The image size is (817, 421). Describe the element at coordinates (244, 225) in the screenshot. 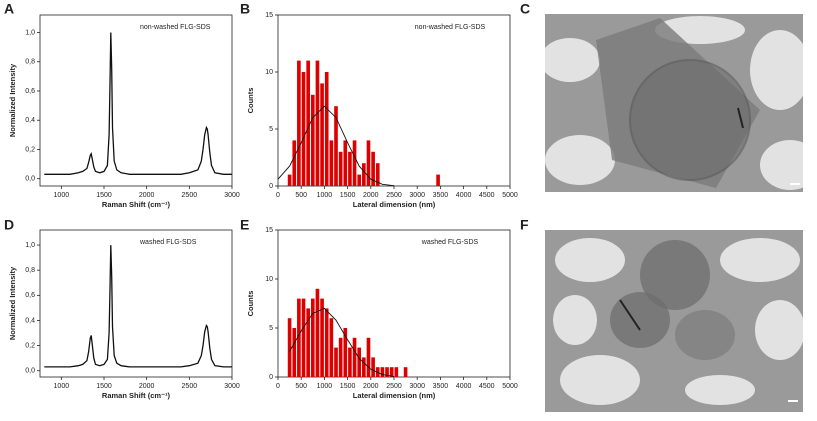

I see `panel-label: E` at that location.